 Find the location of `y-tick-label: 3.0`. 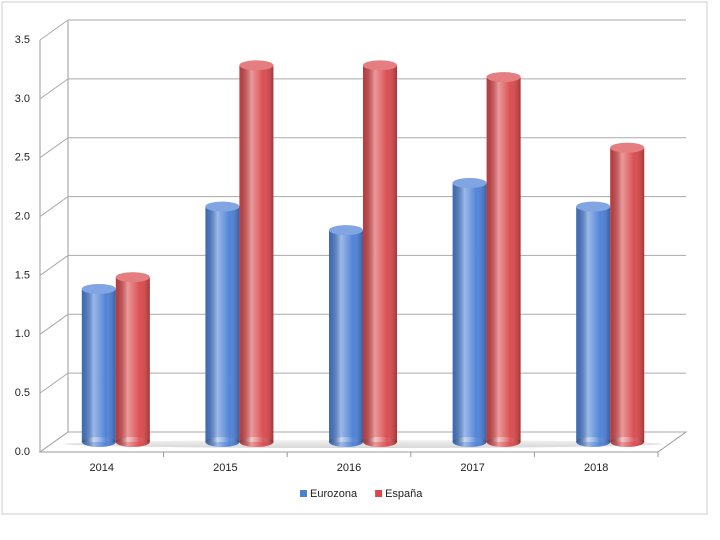

y-tick-label: 3.0 is located at coordinates (22, 99).